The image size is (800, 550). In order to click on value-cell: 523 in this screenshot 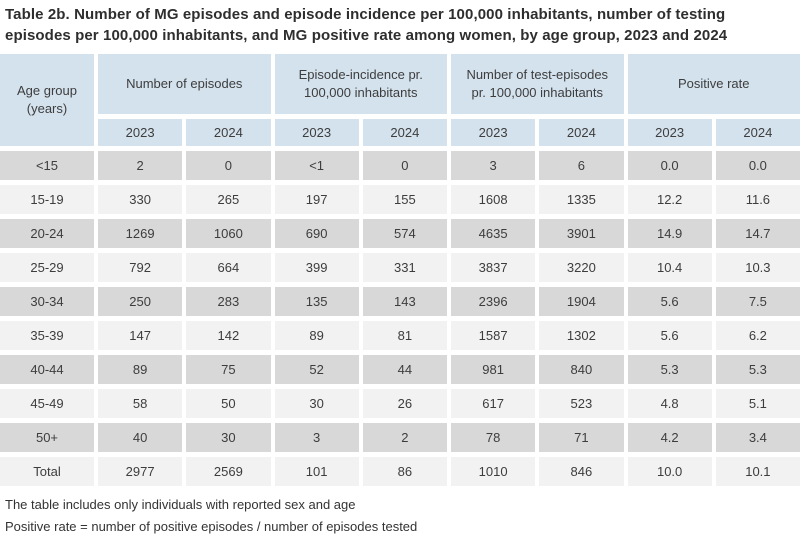, I will do `click(581, 404)`.